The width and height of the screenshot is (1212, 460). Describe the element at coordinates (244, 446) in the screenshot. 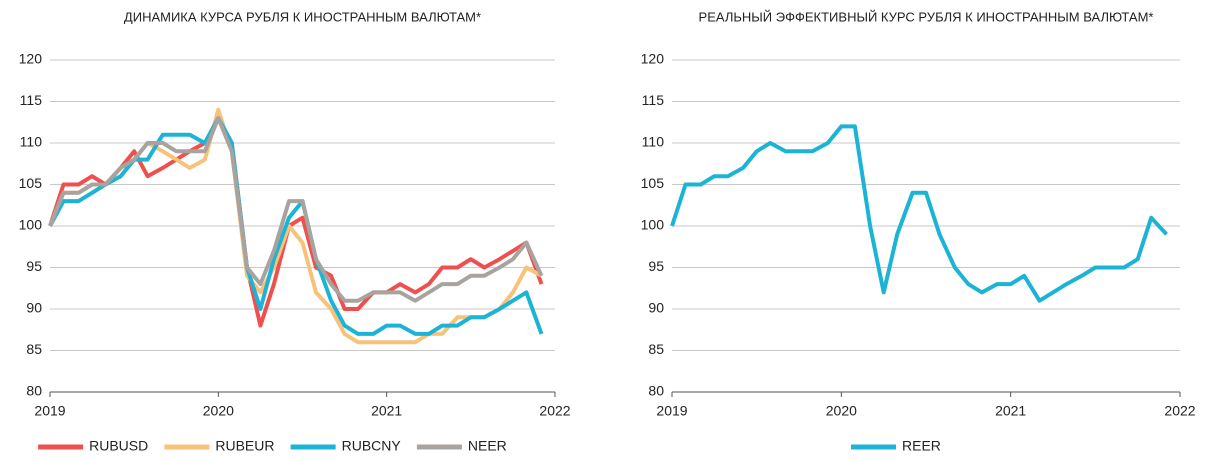

I see `legend-label: RUBEUR` at that location.